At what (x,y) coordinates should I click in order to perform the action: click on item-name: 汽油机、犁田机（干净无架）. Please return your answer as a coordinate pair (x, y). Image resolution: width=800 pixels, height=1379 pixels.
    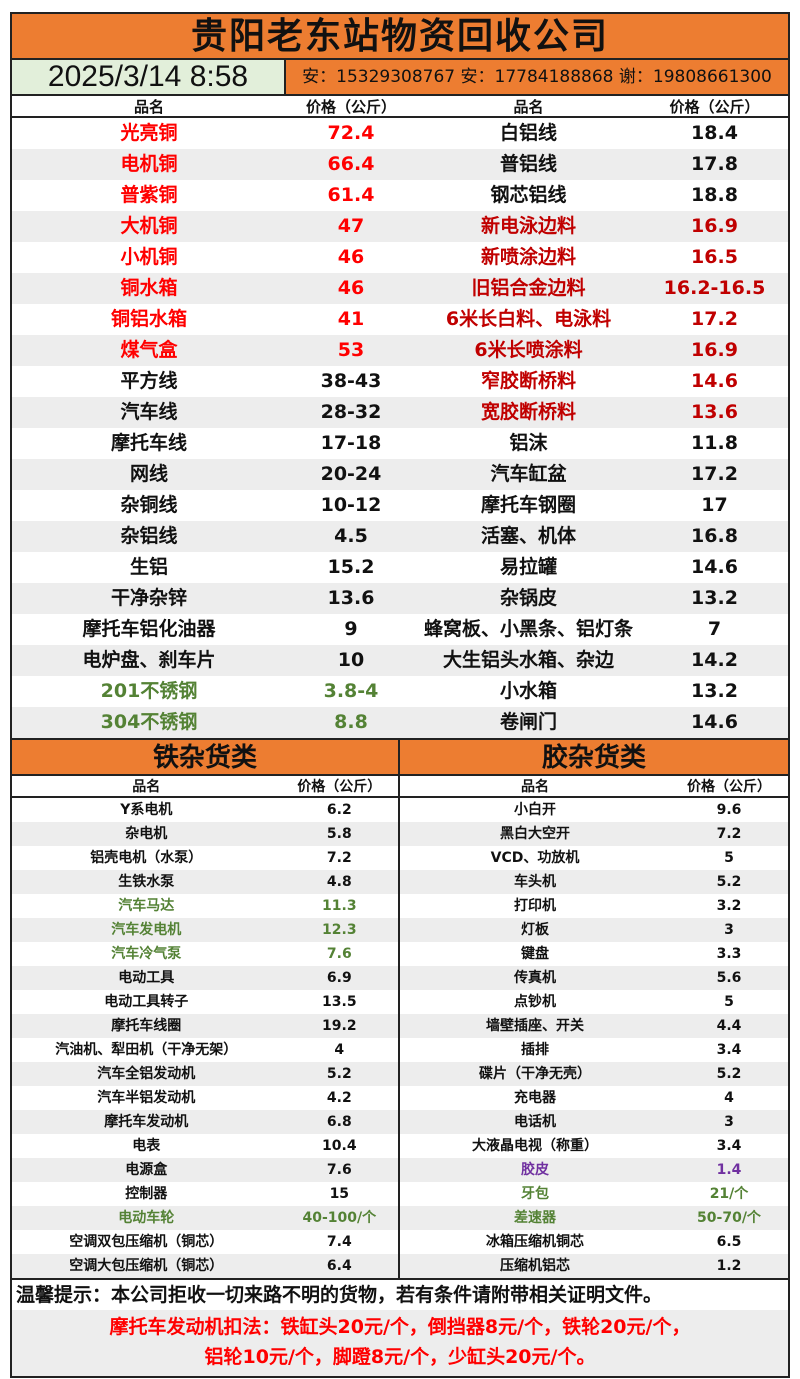
    Looking at the image, I should click on (146, 1050).